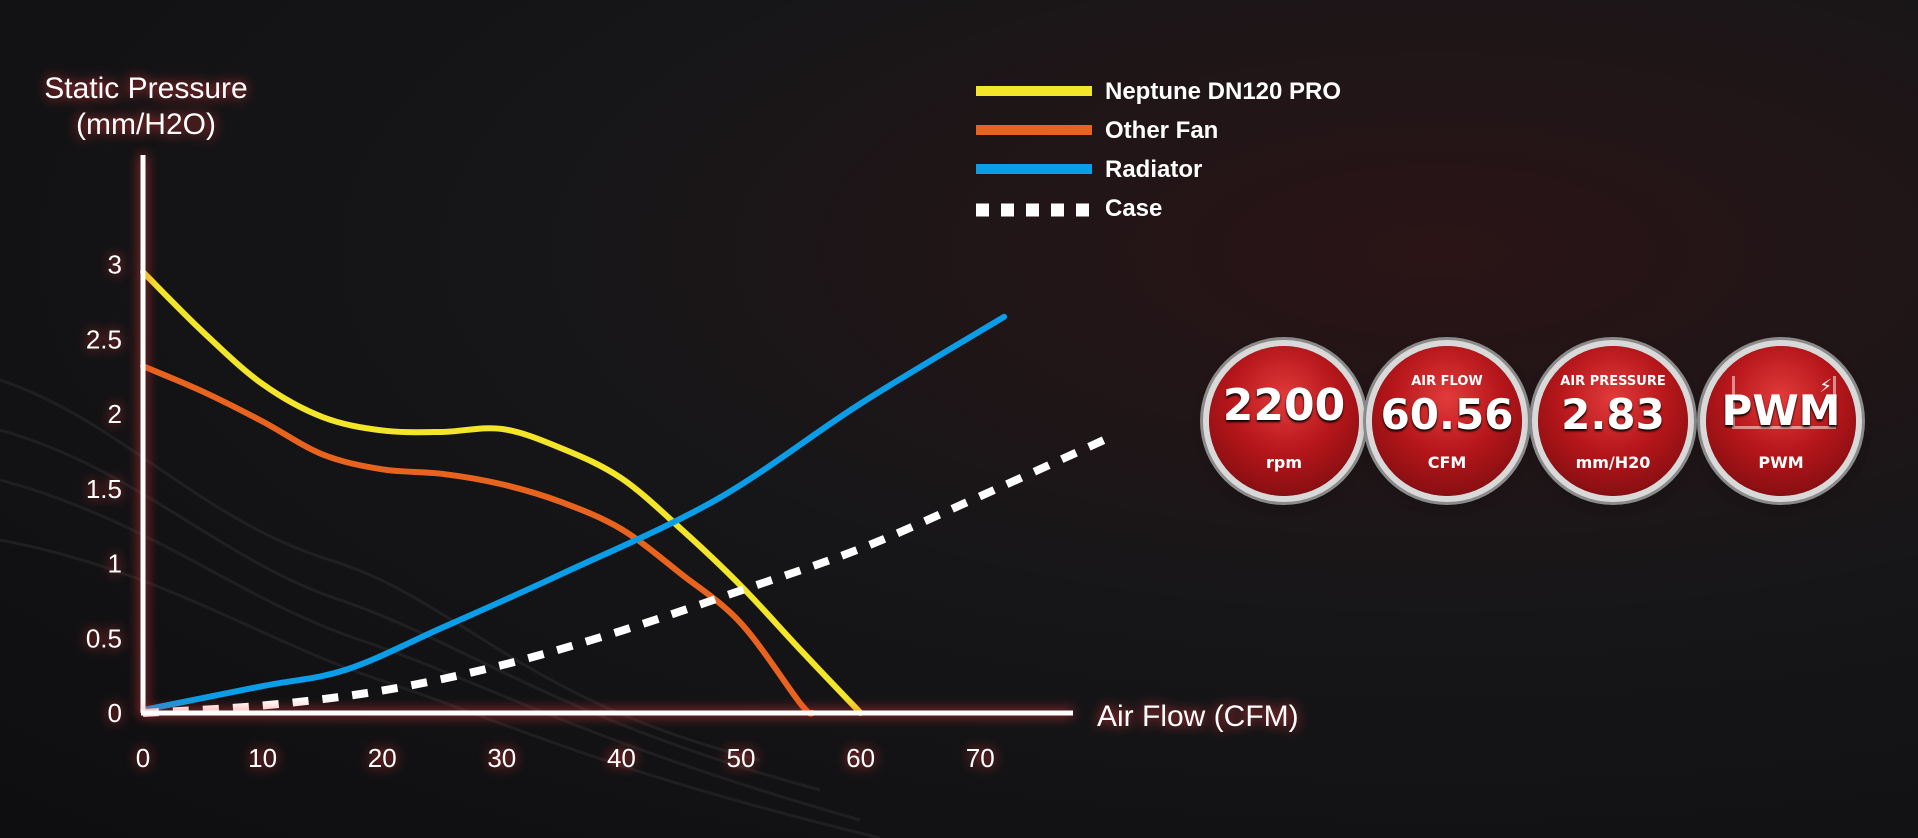 Image resolution: width=1918 pixels, height=838 pixels. I want to click on air-pressure-label: AIR PRESSURE, so click(1613, 381).